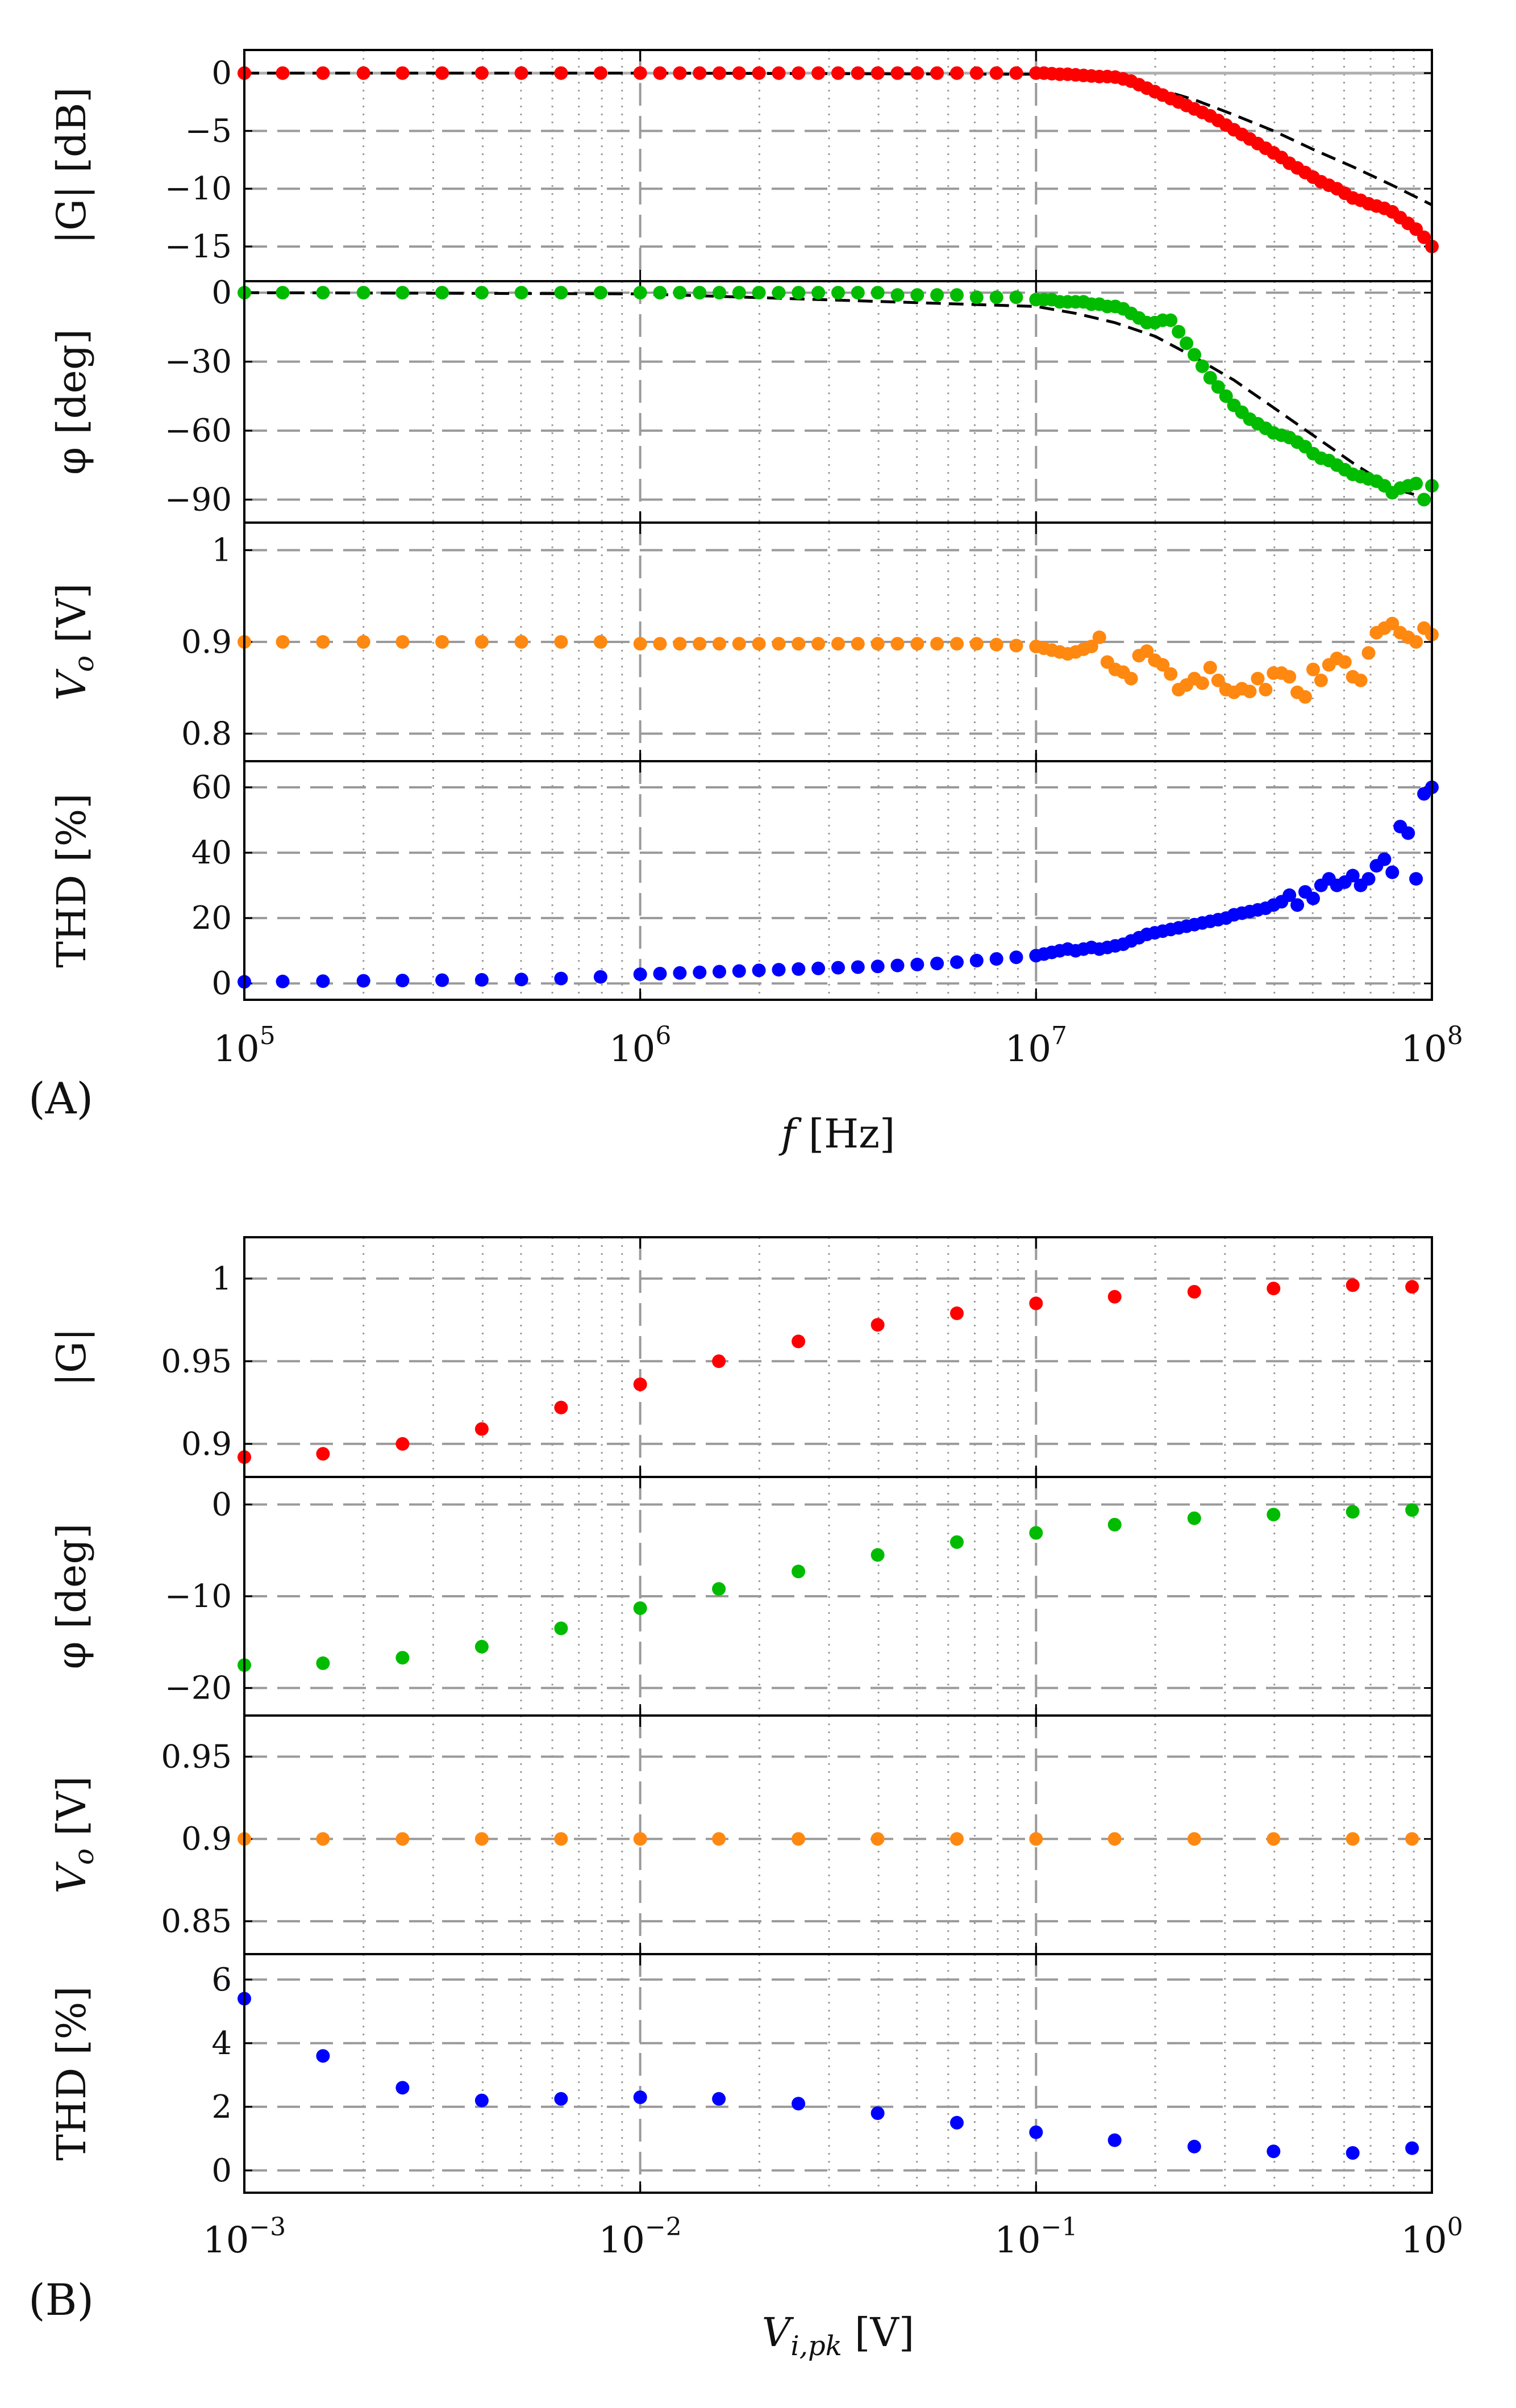  I want to click on subplot-thd: 60 40 20 0 THD [%], so click(744, 881).